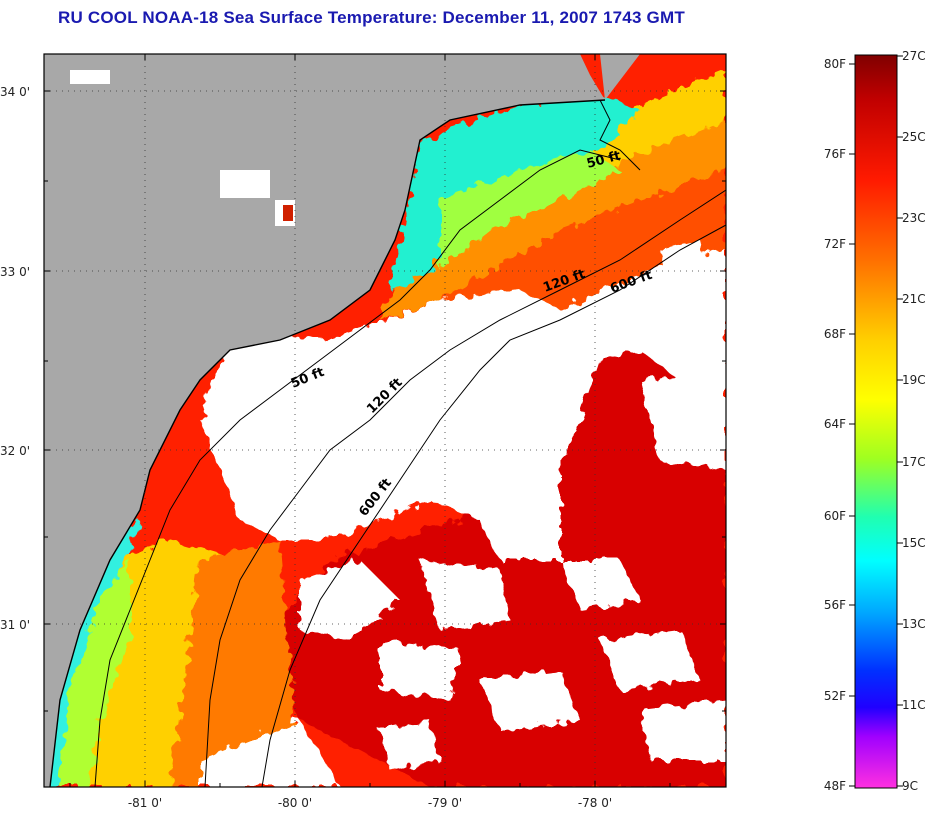 The height and width of the screenshot is (817, 928). What do you see at coordinates (914, 56) in the screenshot?
I see `celsius-label: 27C` at bounding box center [914, 56].